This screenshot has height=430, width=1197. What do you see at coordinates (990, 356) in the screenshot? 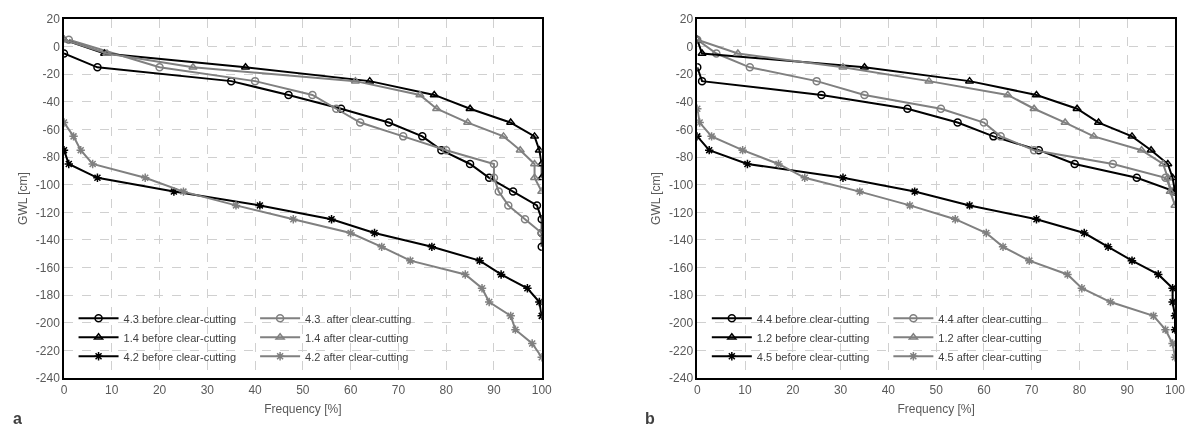
I see `legend-label: 4.5 after clear-cutting` at bounding box center [990, 356].